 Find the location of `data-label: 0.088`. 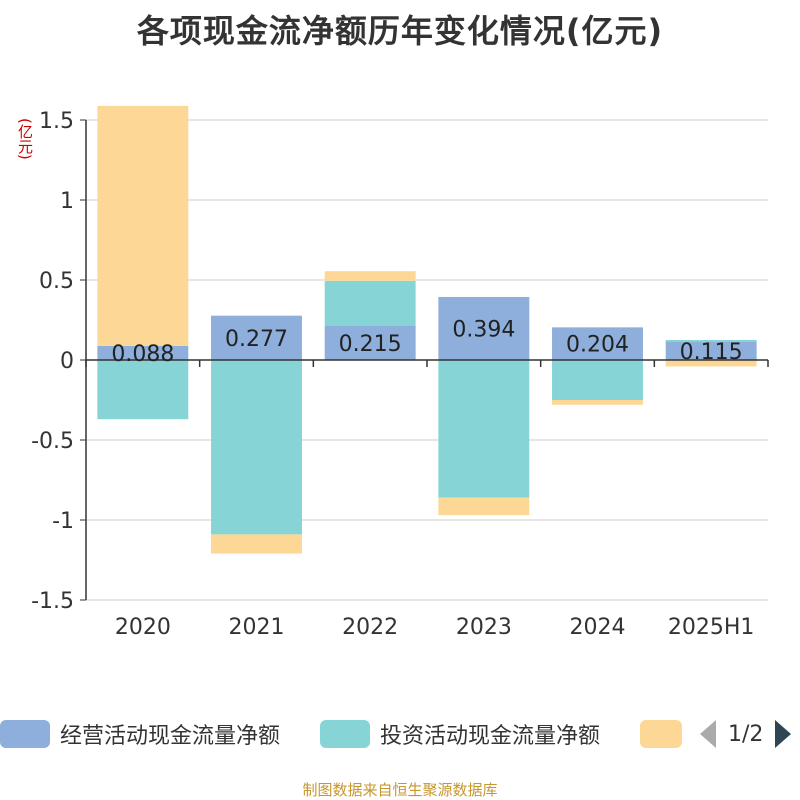

data-label: 0.088 is located at coordinates (142, 354).